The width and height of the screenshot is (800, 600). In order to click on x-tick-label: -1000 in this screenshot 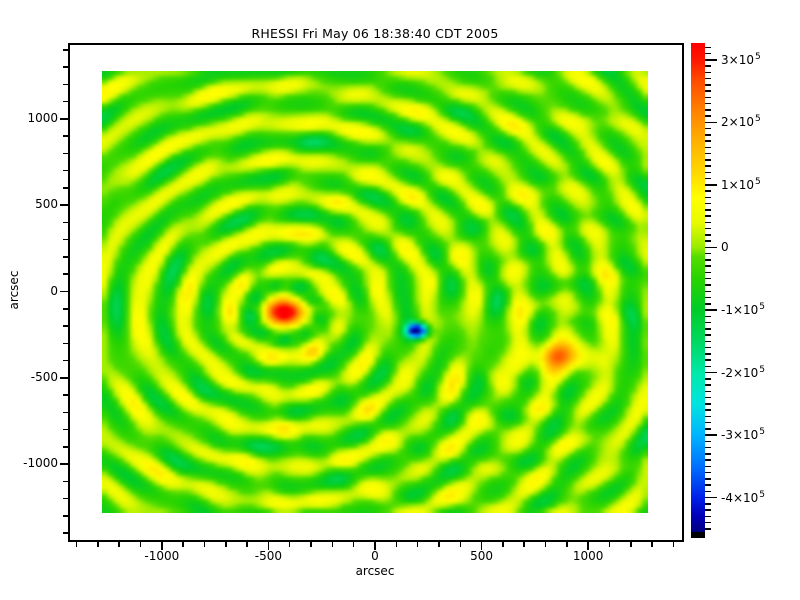, I will do `click(162, 556)`.